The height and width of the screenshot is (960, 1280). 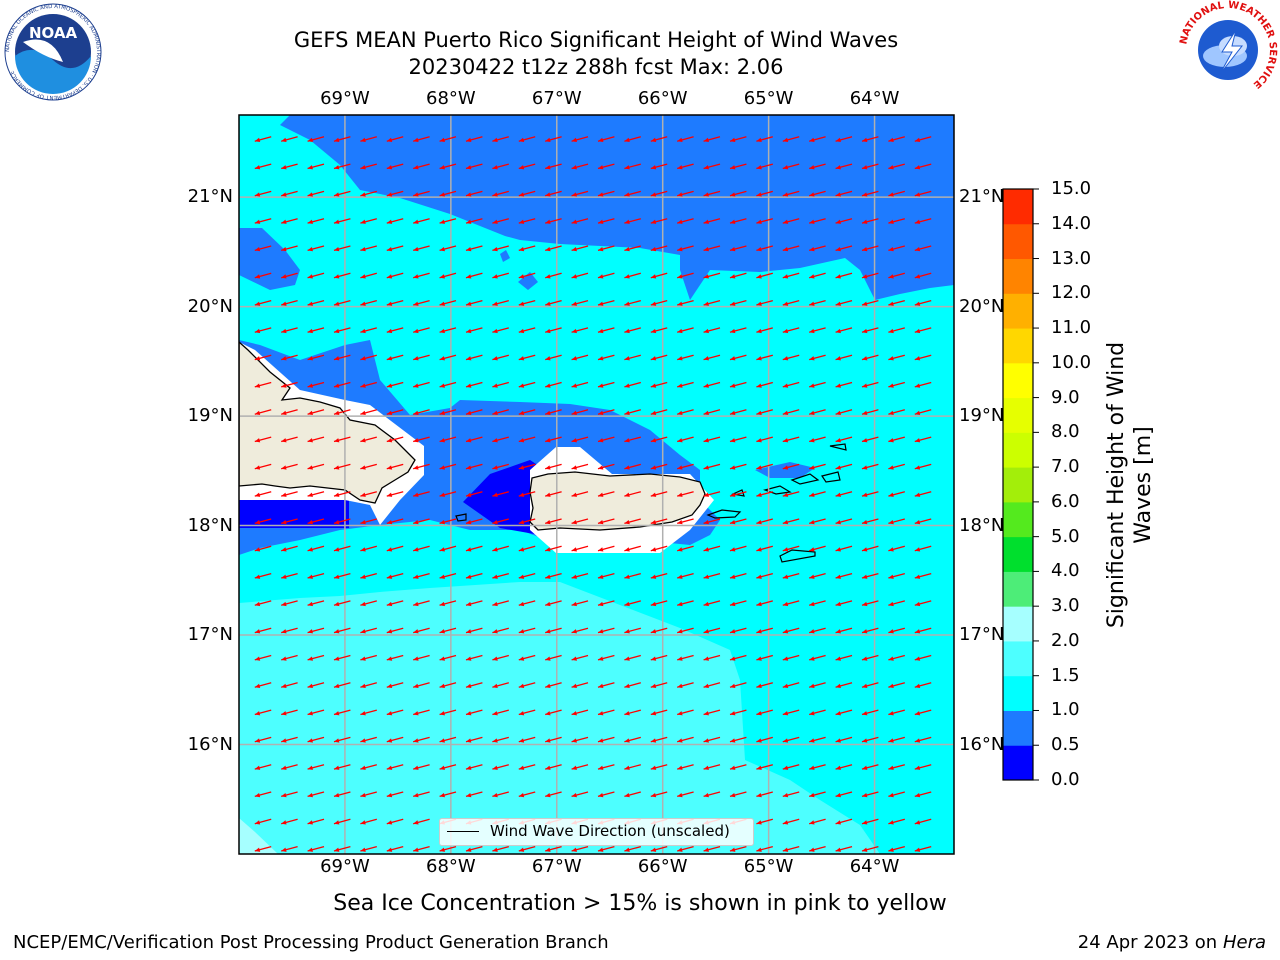 I want to click on colorbar-tick-label-2: 1.0, so click(x=1065, y=710).